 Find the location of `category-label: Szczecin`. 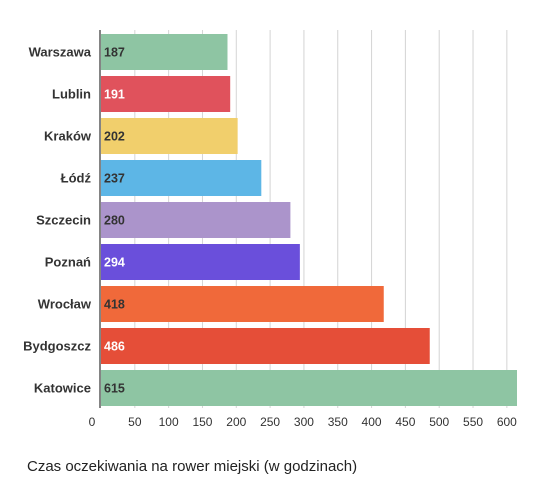

category-label: Szczecin is located at coordinates (63, 220).